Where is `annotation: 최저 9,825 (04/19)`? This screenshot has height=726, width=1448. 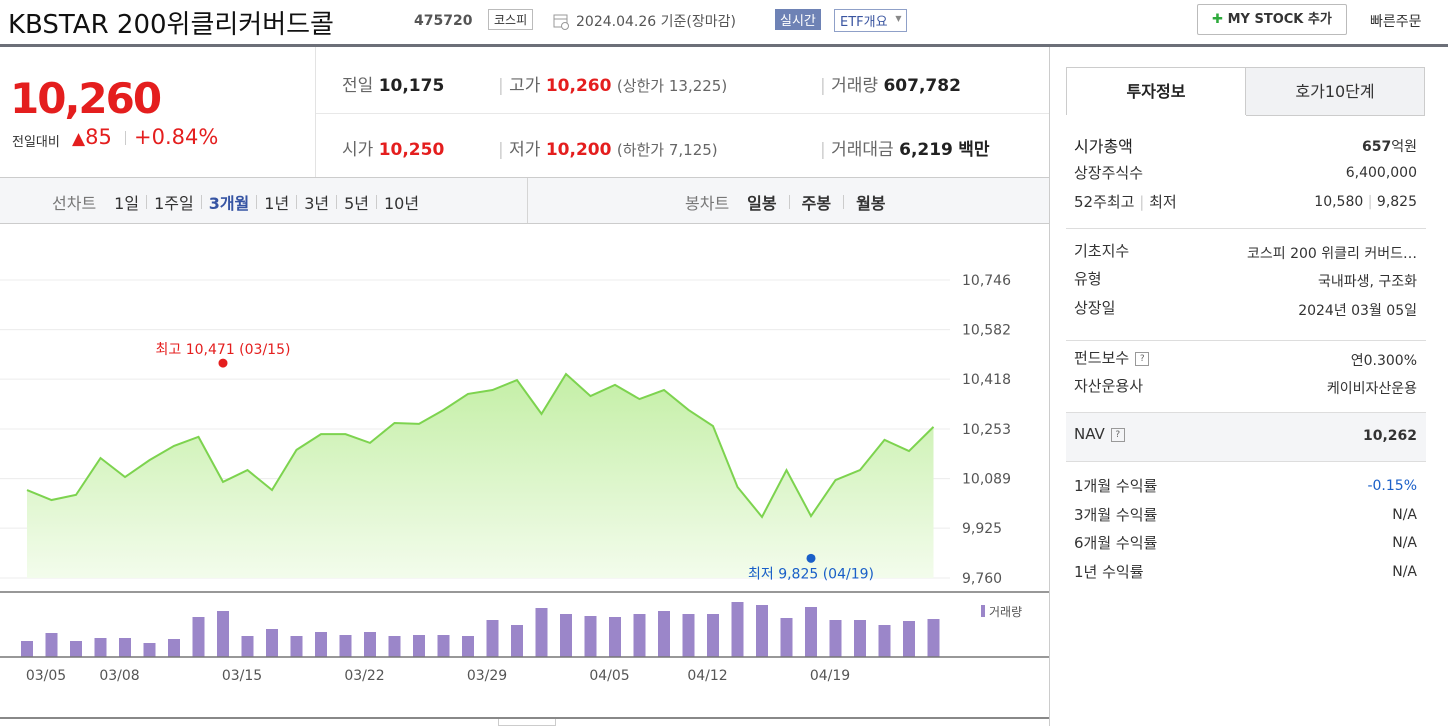
annotation: 최저 9,825 (04/19) is located at coordinates (811, 574).